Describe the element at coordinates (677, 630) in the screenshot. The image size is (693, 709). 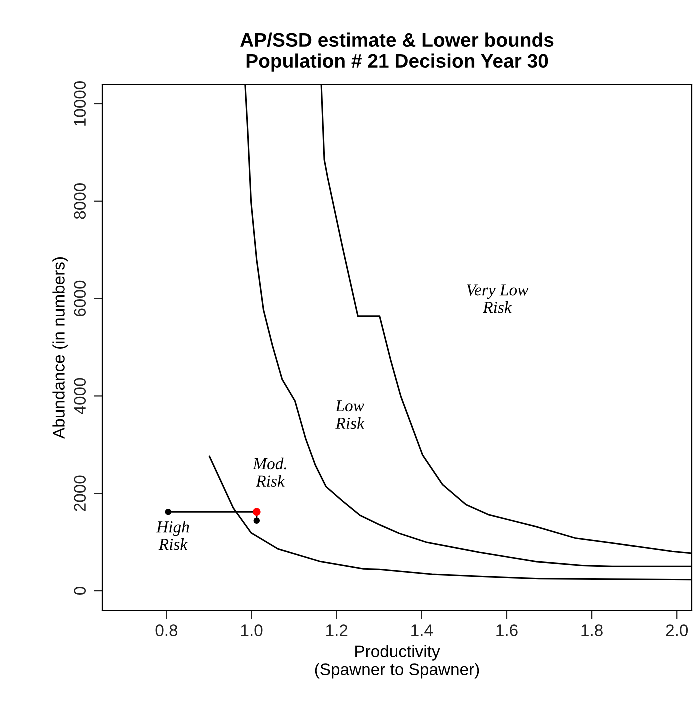
I see `x-tick-label: 2.0` at that location.